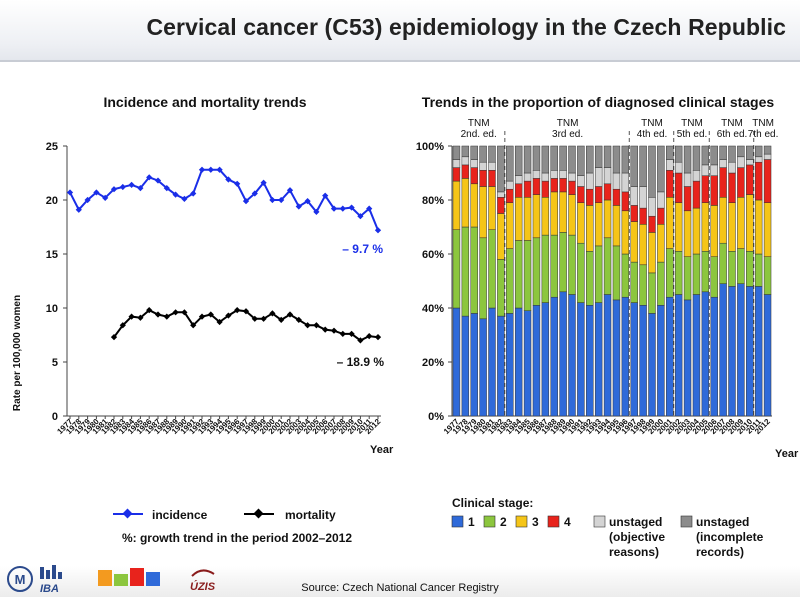 The width and height of the screenshot is (800, 597). What do you see at coordinates (49, 589) in the screenshot?
I see `svg-text: IBA` at bounding box center [49, 589].